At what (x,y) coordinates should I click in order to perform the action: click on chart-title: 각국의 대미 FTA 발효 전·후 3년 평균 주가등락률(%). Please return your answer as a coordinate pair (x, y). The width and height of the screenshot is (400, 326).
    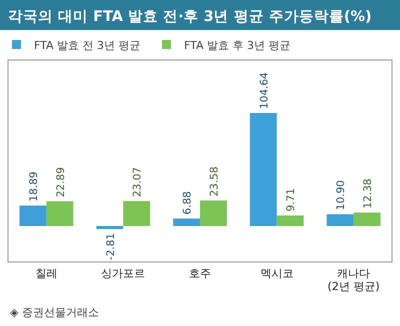
    Looking at the image, I should click on (190, 17).